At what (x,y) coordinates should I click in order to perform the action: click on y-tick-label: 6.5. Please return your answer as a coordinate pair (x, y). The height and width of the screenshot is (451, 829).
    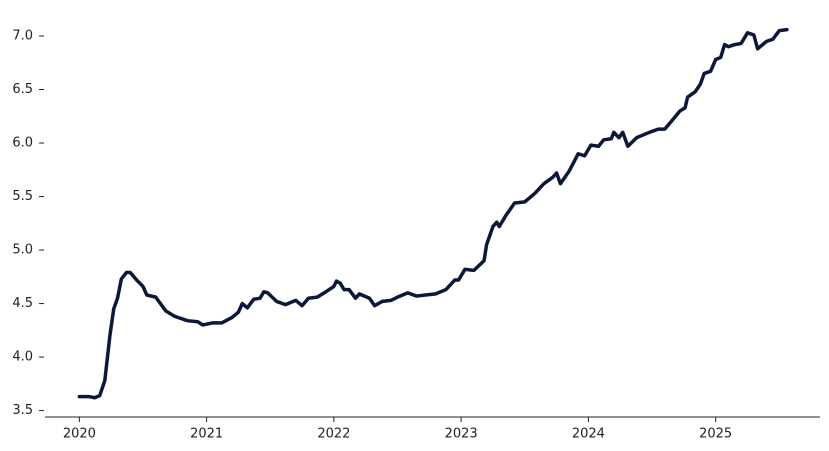
    Looking at the image, I should click on (22, 89).